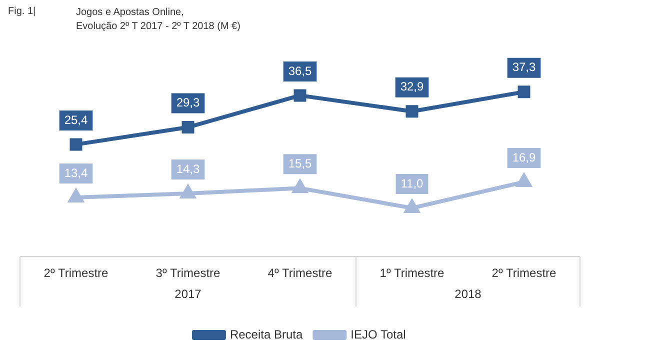  Describe the element at coordinates (300, 71) in the screenshot. I see `data-label: 36,5` at that location.